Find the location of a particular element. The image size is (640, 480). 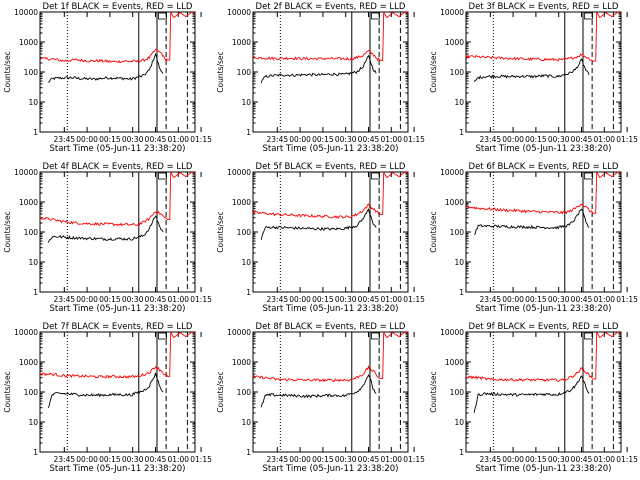

panel-title: Det 3f BLACK = Events, RED = LLD is located at coordinates (544, 7).